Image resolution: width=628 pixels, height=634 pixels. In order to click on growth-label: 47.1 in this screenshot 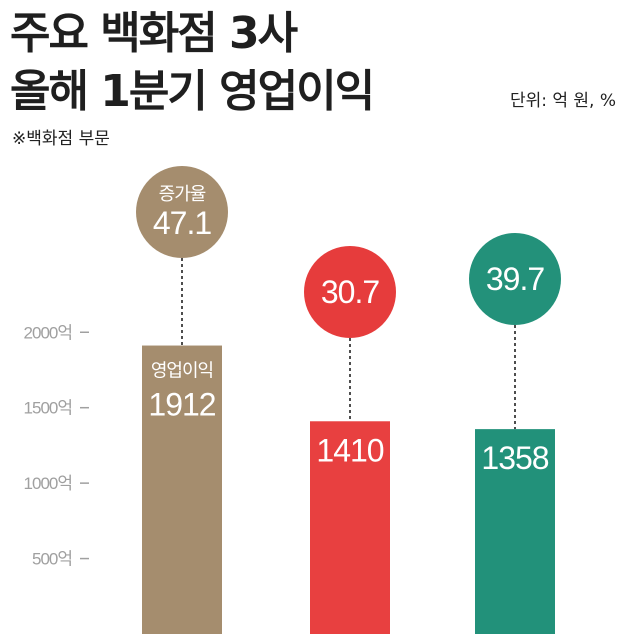, I will do `click(182, 223)`.